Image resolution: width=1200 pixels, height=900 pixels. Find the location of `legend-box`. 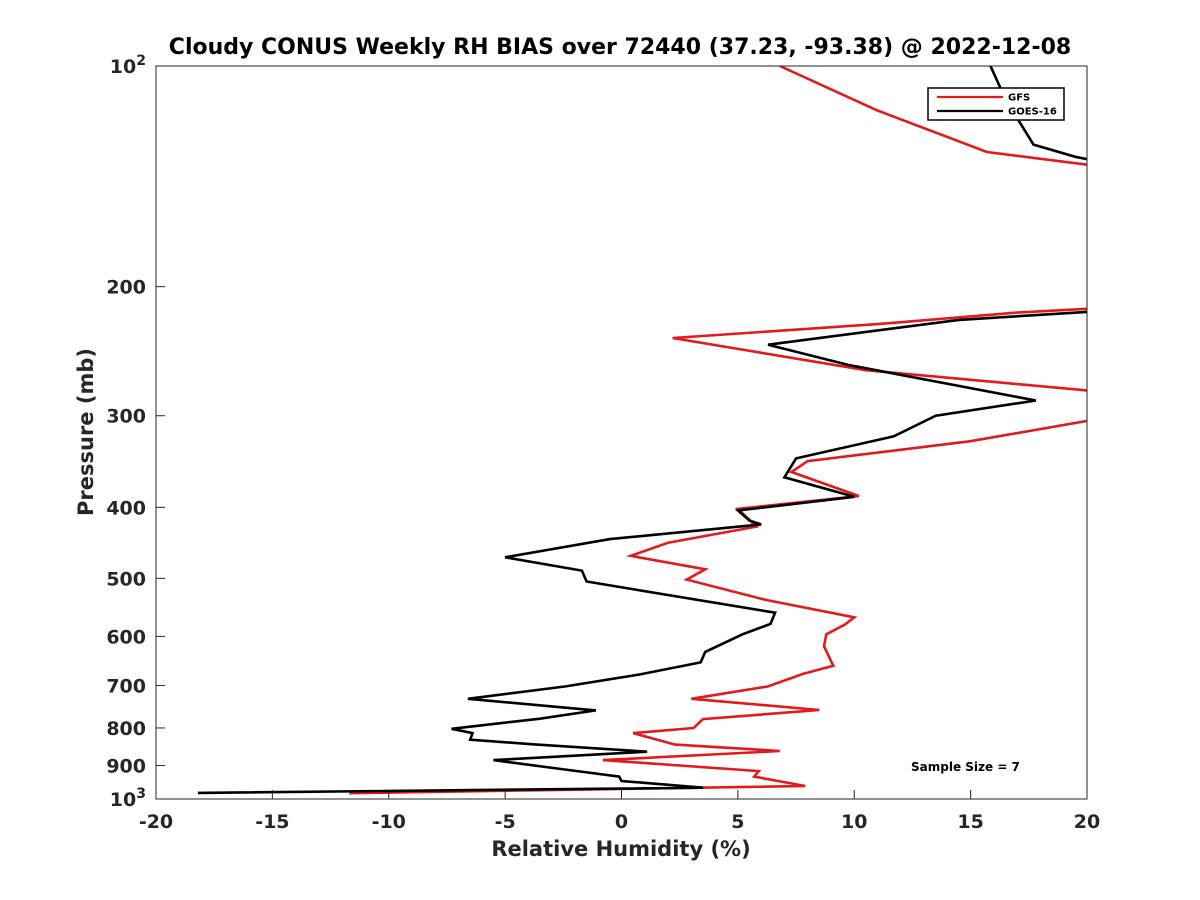

legend-box is located at coordinates (996, 104).